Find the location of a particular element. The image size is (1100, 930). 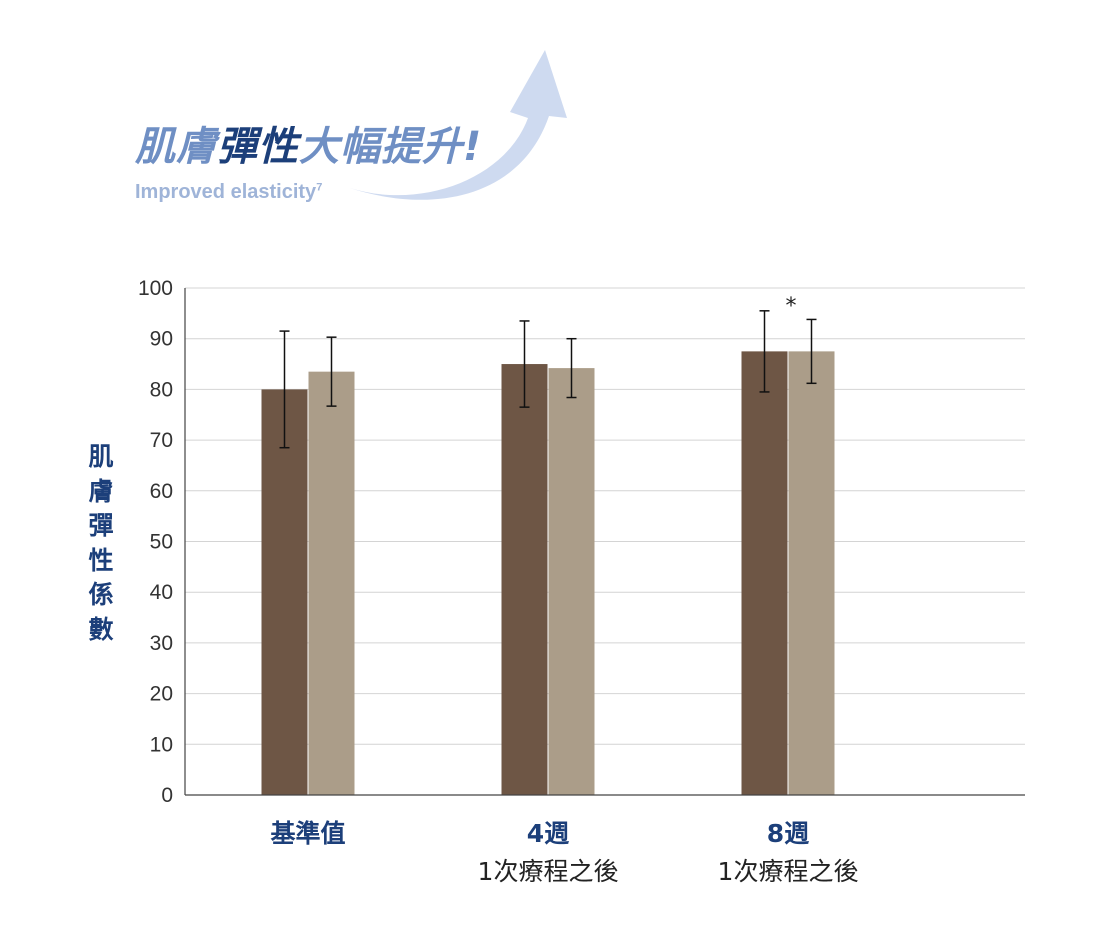

x-category-label: 4週 is located at coordinates (548, 833).